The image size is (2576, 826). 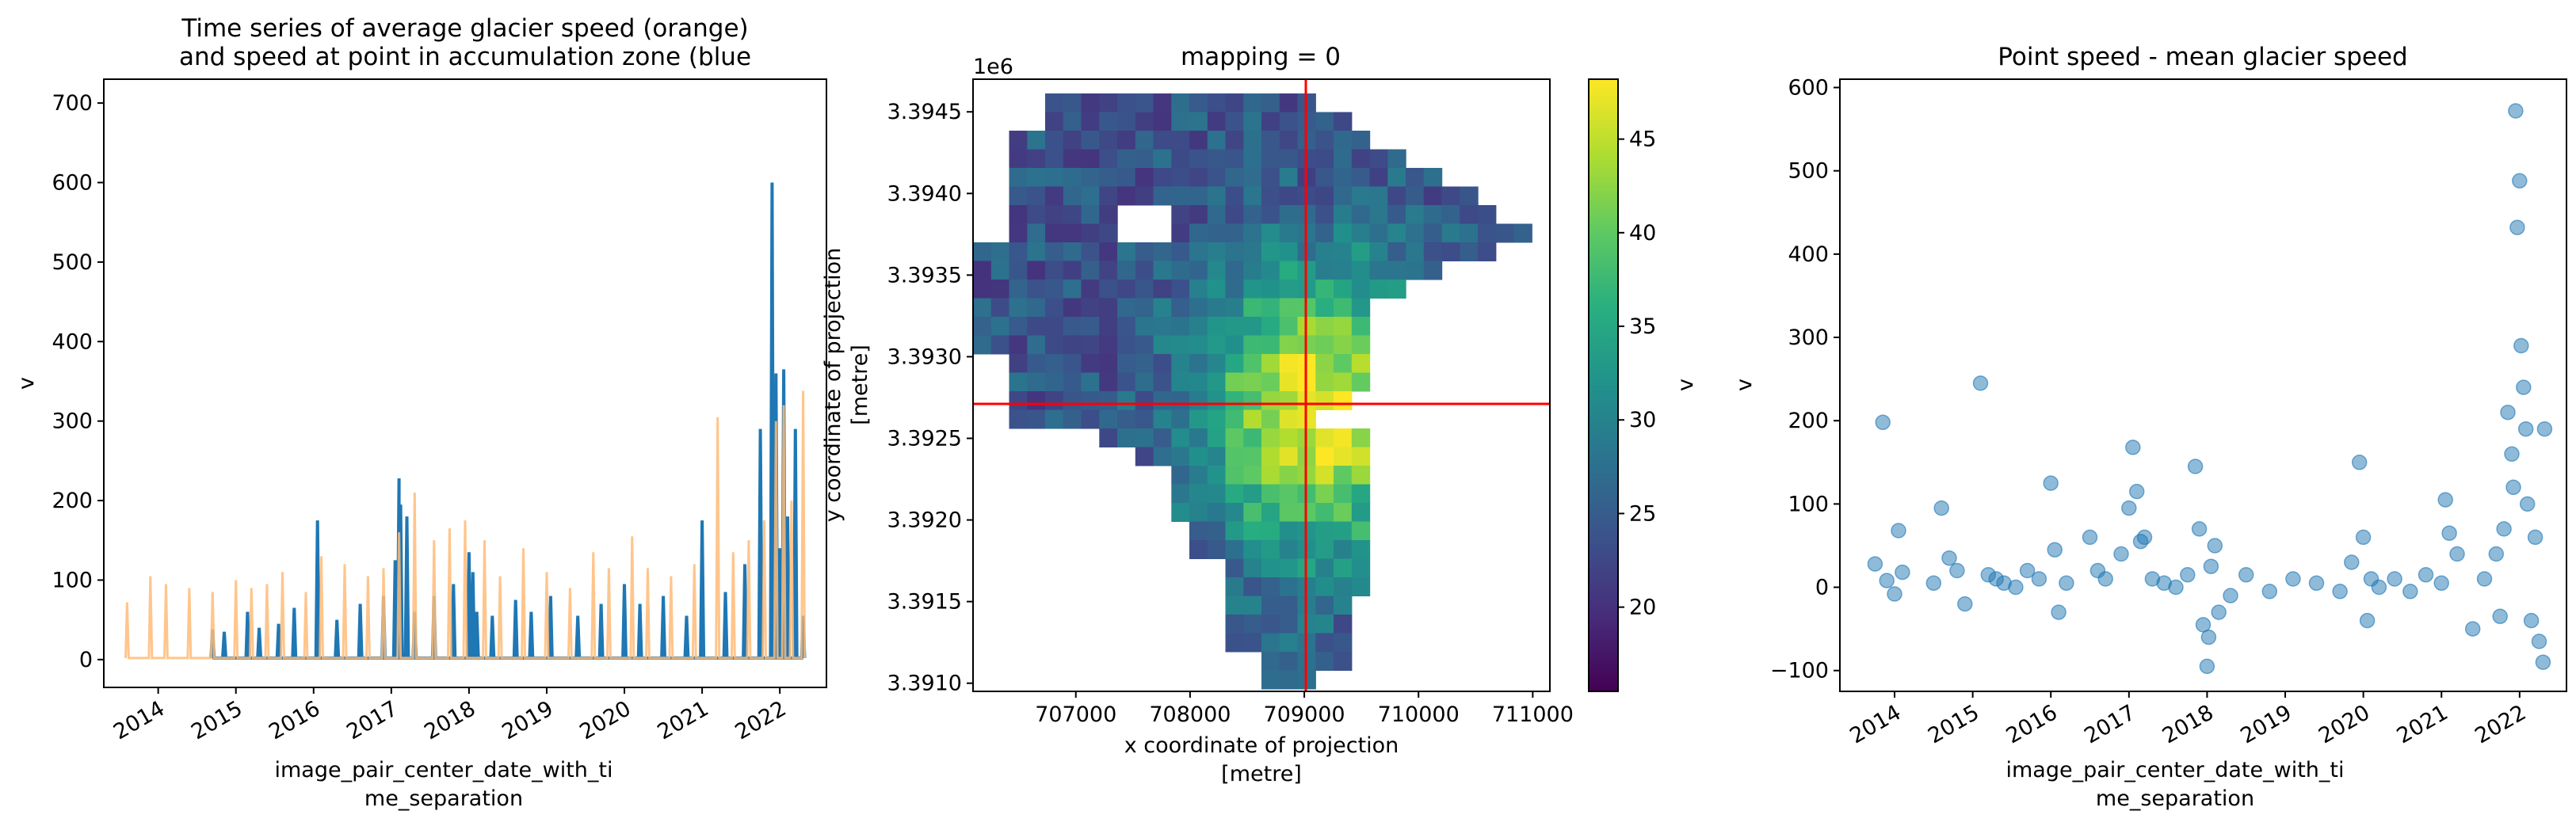 What do you see at coordinates (443, 798) in the screenshot?
I see `timeseries-x-axis-label-line2: me_separation` at bounding box center [443, 798].